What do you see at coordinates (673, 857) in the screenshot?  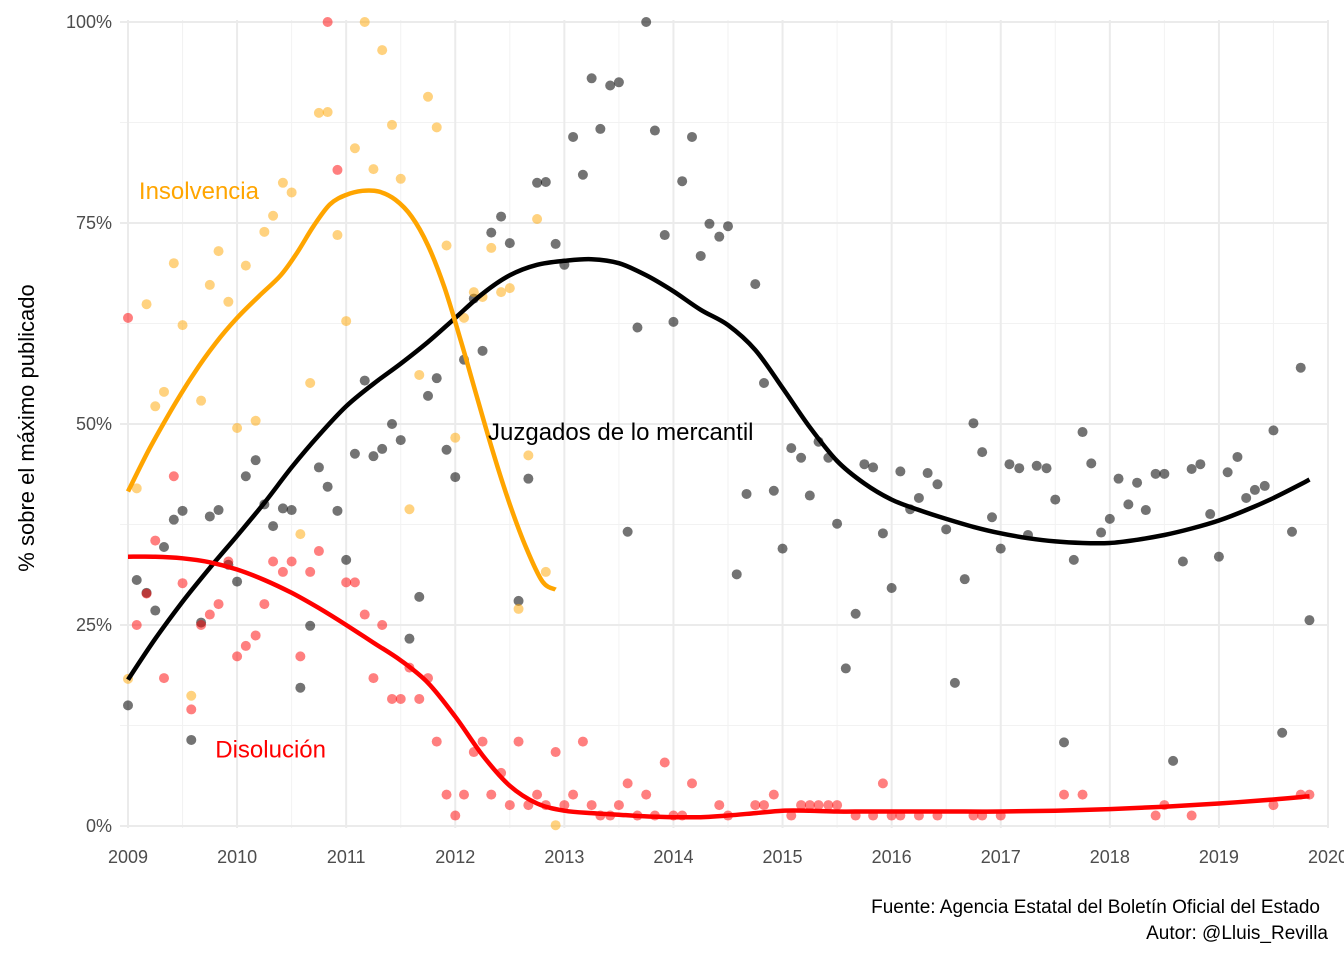 I see `x-tick-label: 2014` at bounding box center [673, 857].